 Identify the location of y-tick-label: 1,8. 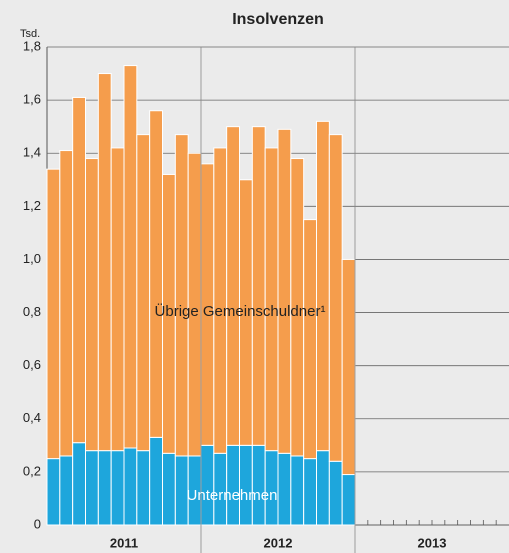
(32, 45).